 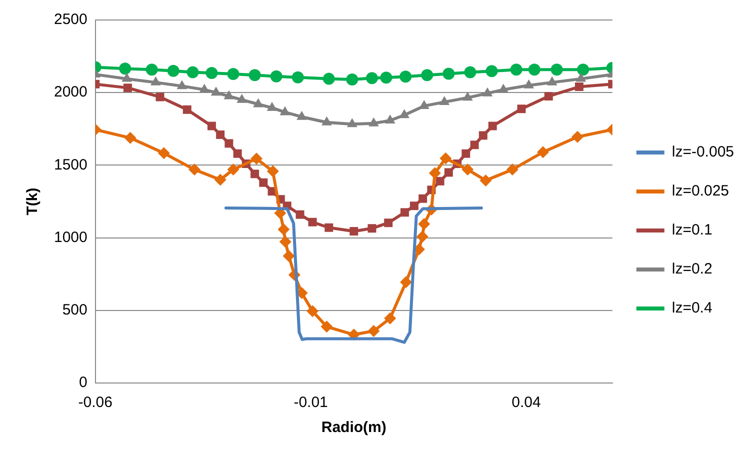 What do you see at coordinates (83, 383) in the screenshot?
I see `y-tick-label: 0` at bounding box center [83, 383].